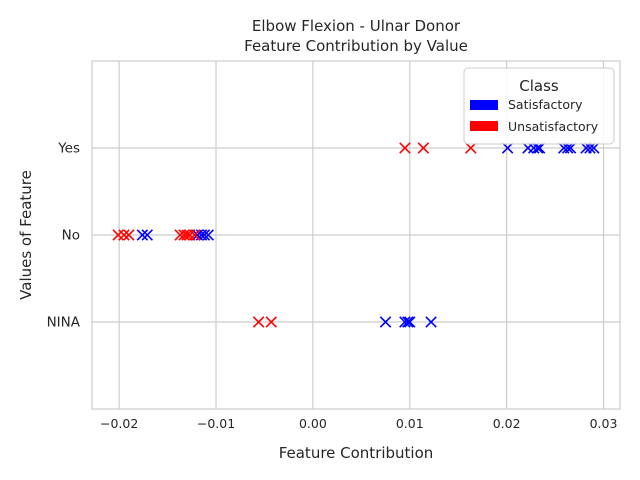 The height and width of the screenshot is (480, 640). I want to click on x-tick-label: 0.02, so click(507, 423).